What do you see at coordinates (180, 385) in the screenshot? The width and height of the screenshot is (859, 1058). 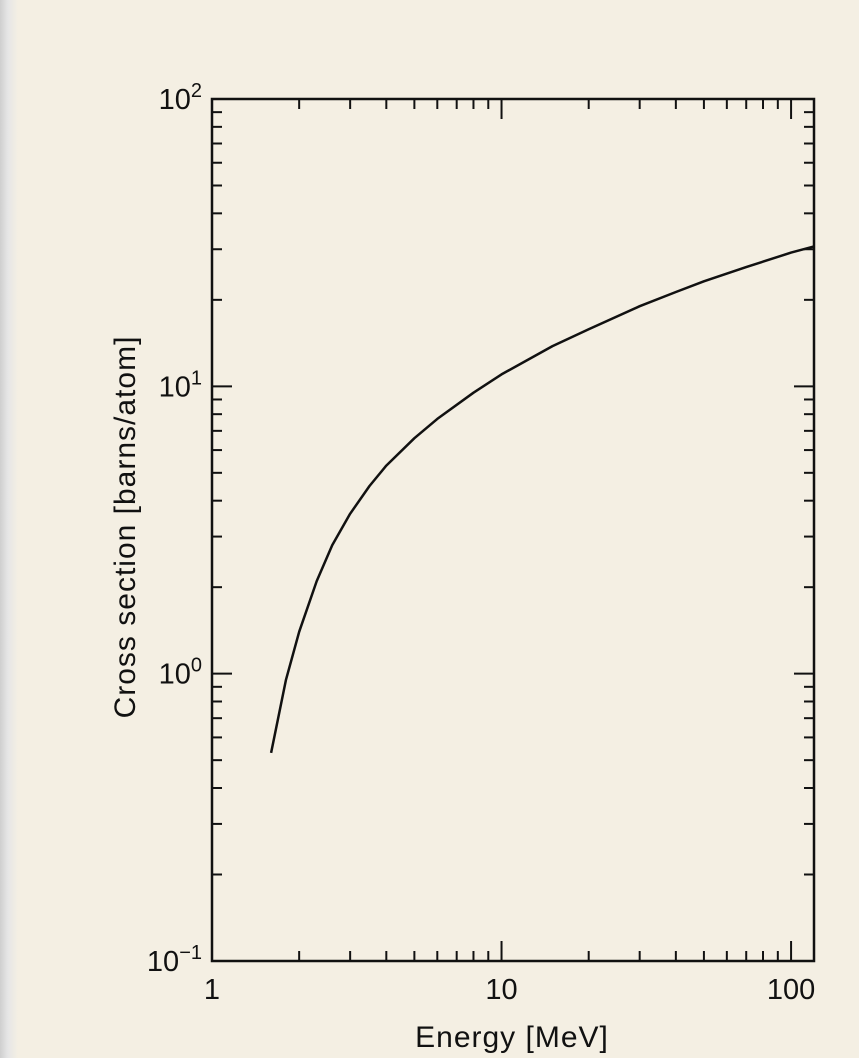 I see `y-tick-label: 10¹` at bounding box center [180, 385].